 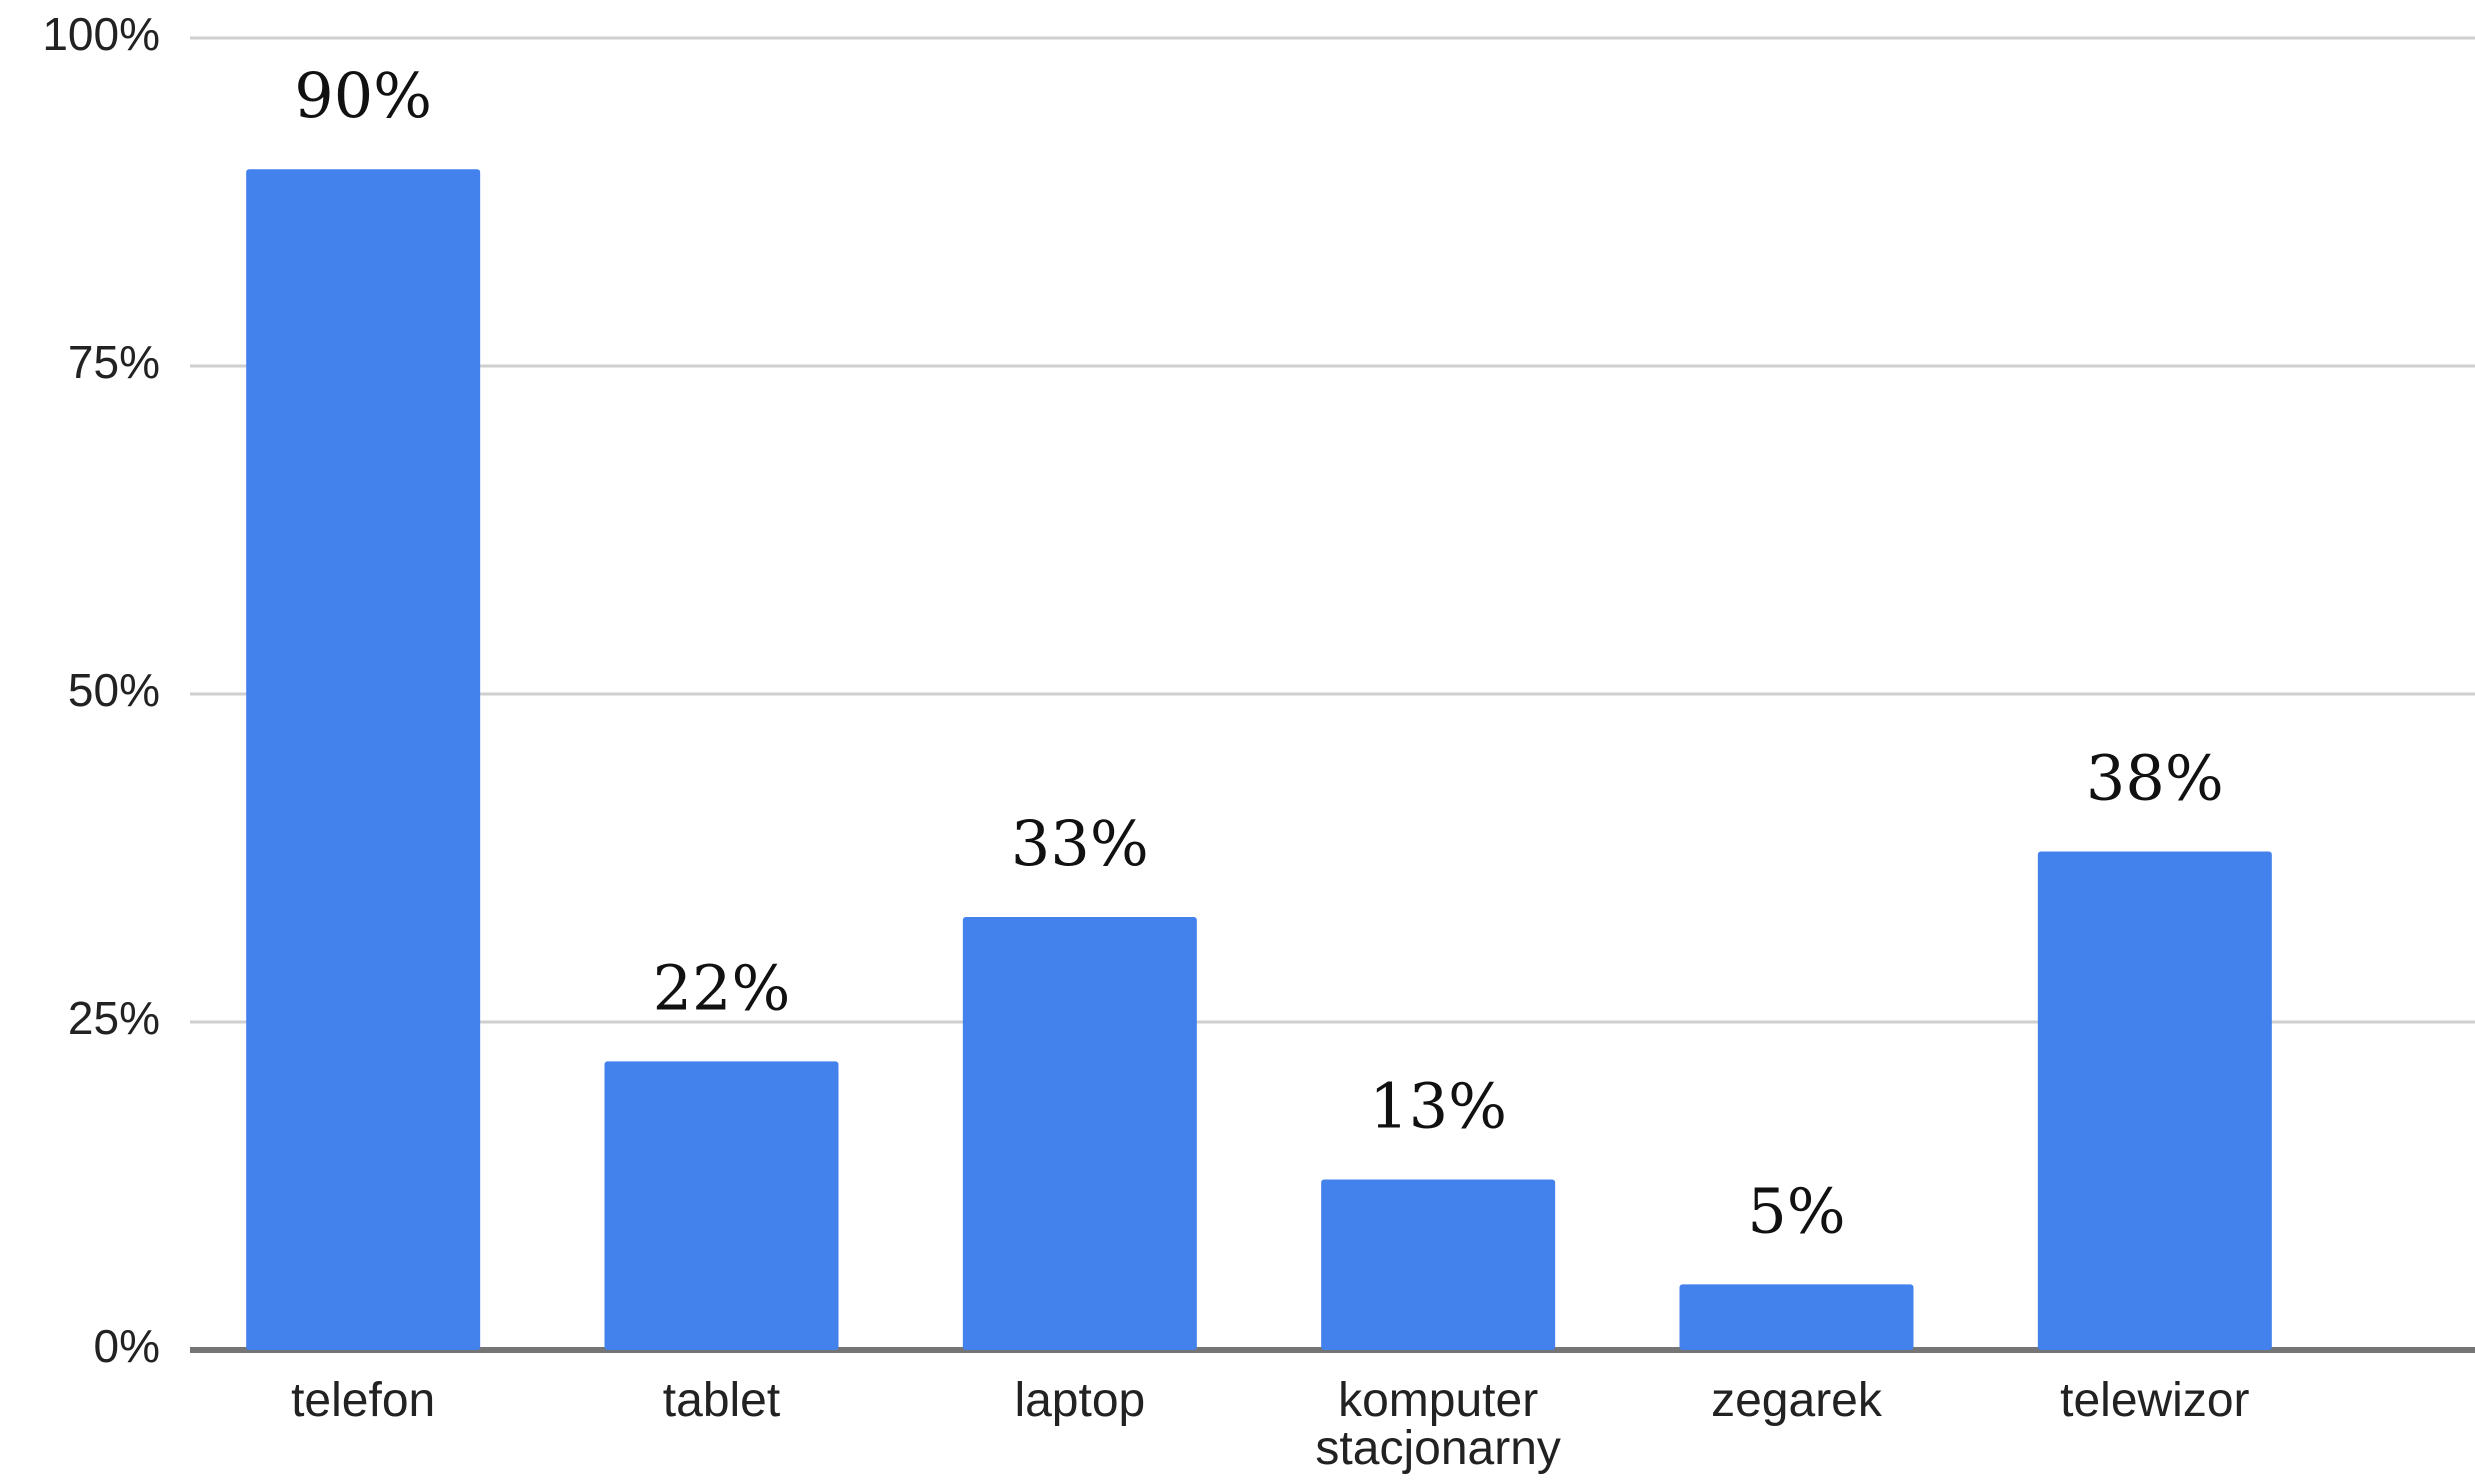 I want to click on y-tick-label: 25%, so click(x=114, y=1018).